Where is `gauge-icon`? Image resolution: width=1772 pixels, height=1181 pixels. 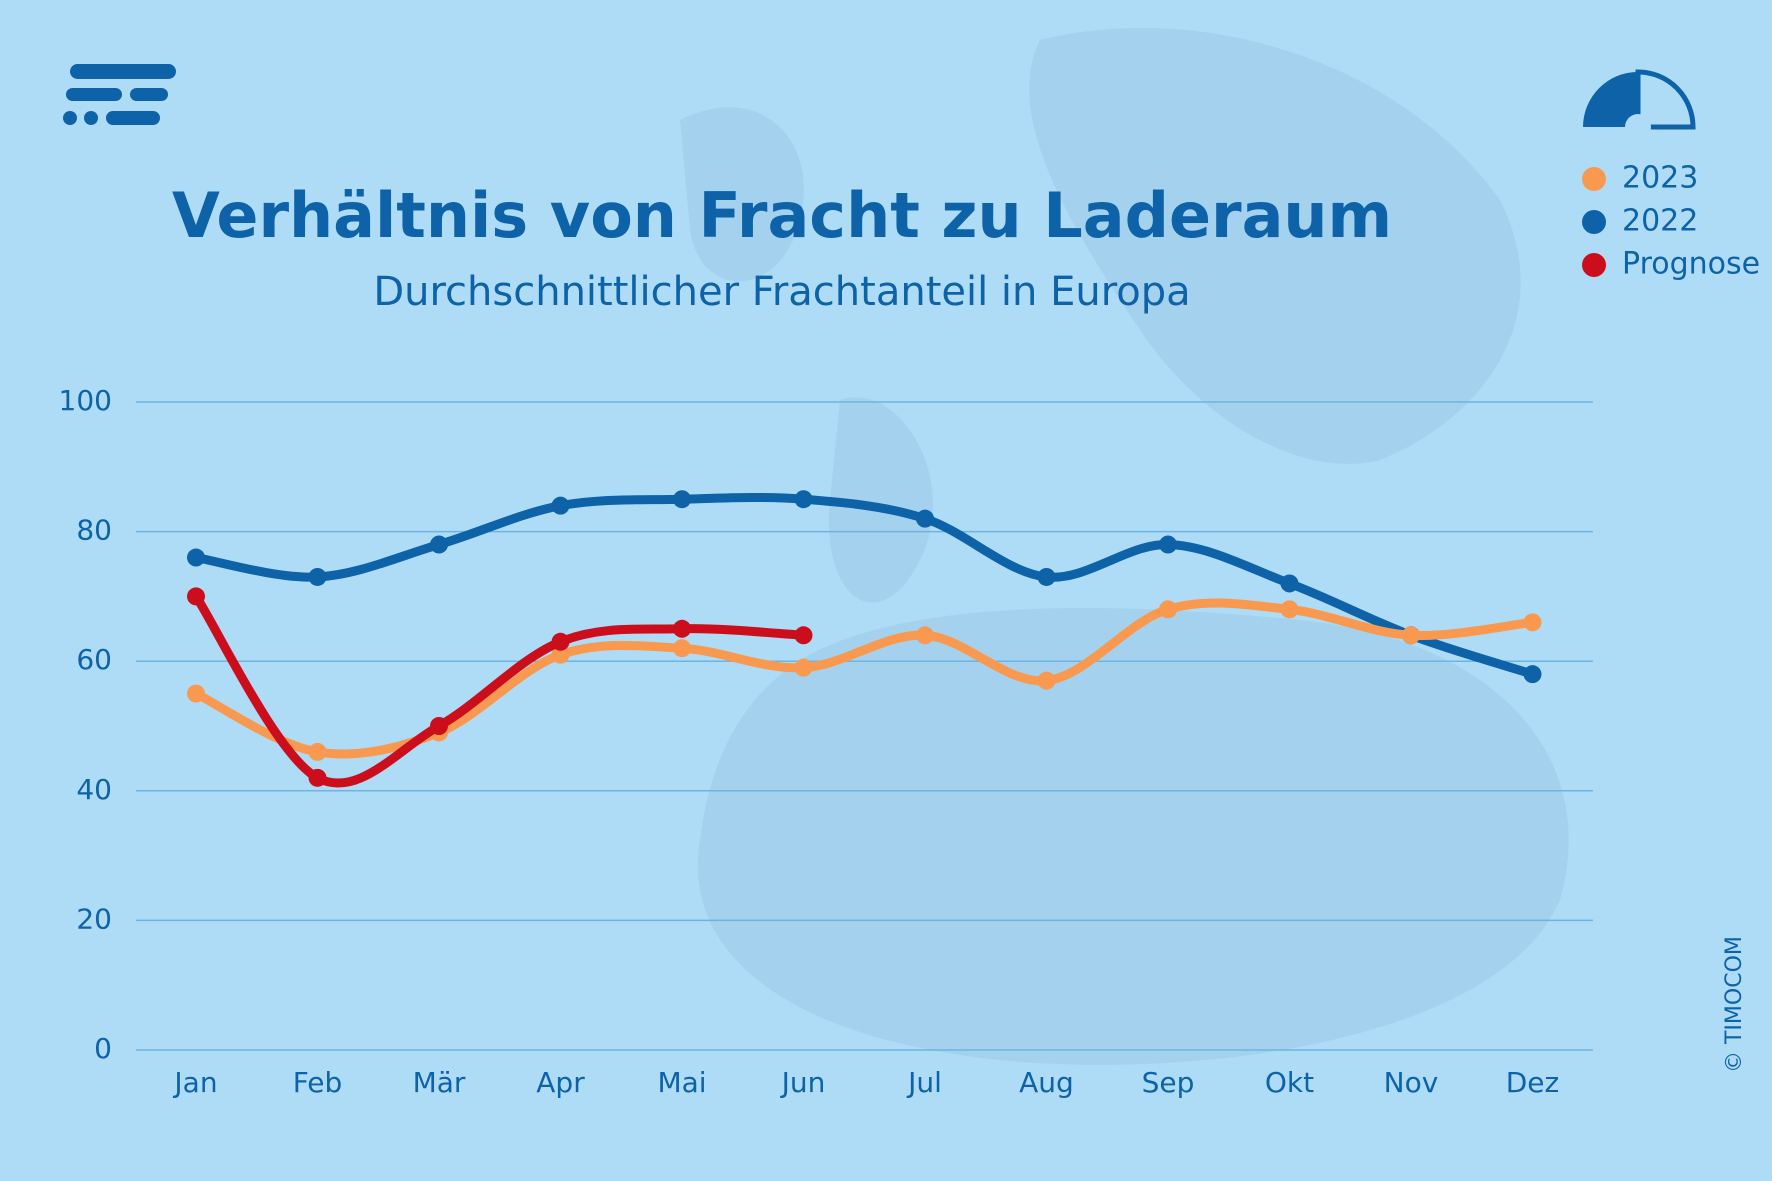
gauge-icon is located at coordinates (1639, 104).